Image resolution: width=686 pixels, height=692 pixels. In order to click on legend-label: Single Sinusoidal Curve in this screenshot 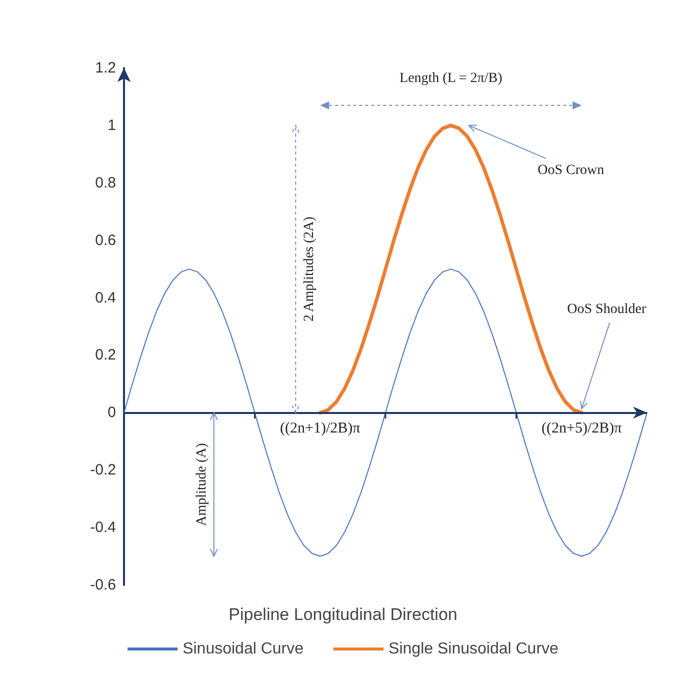, I will do `click(473, 649)`.